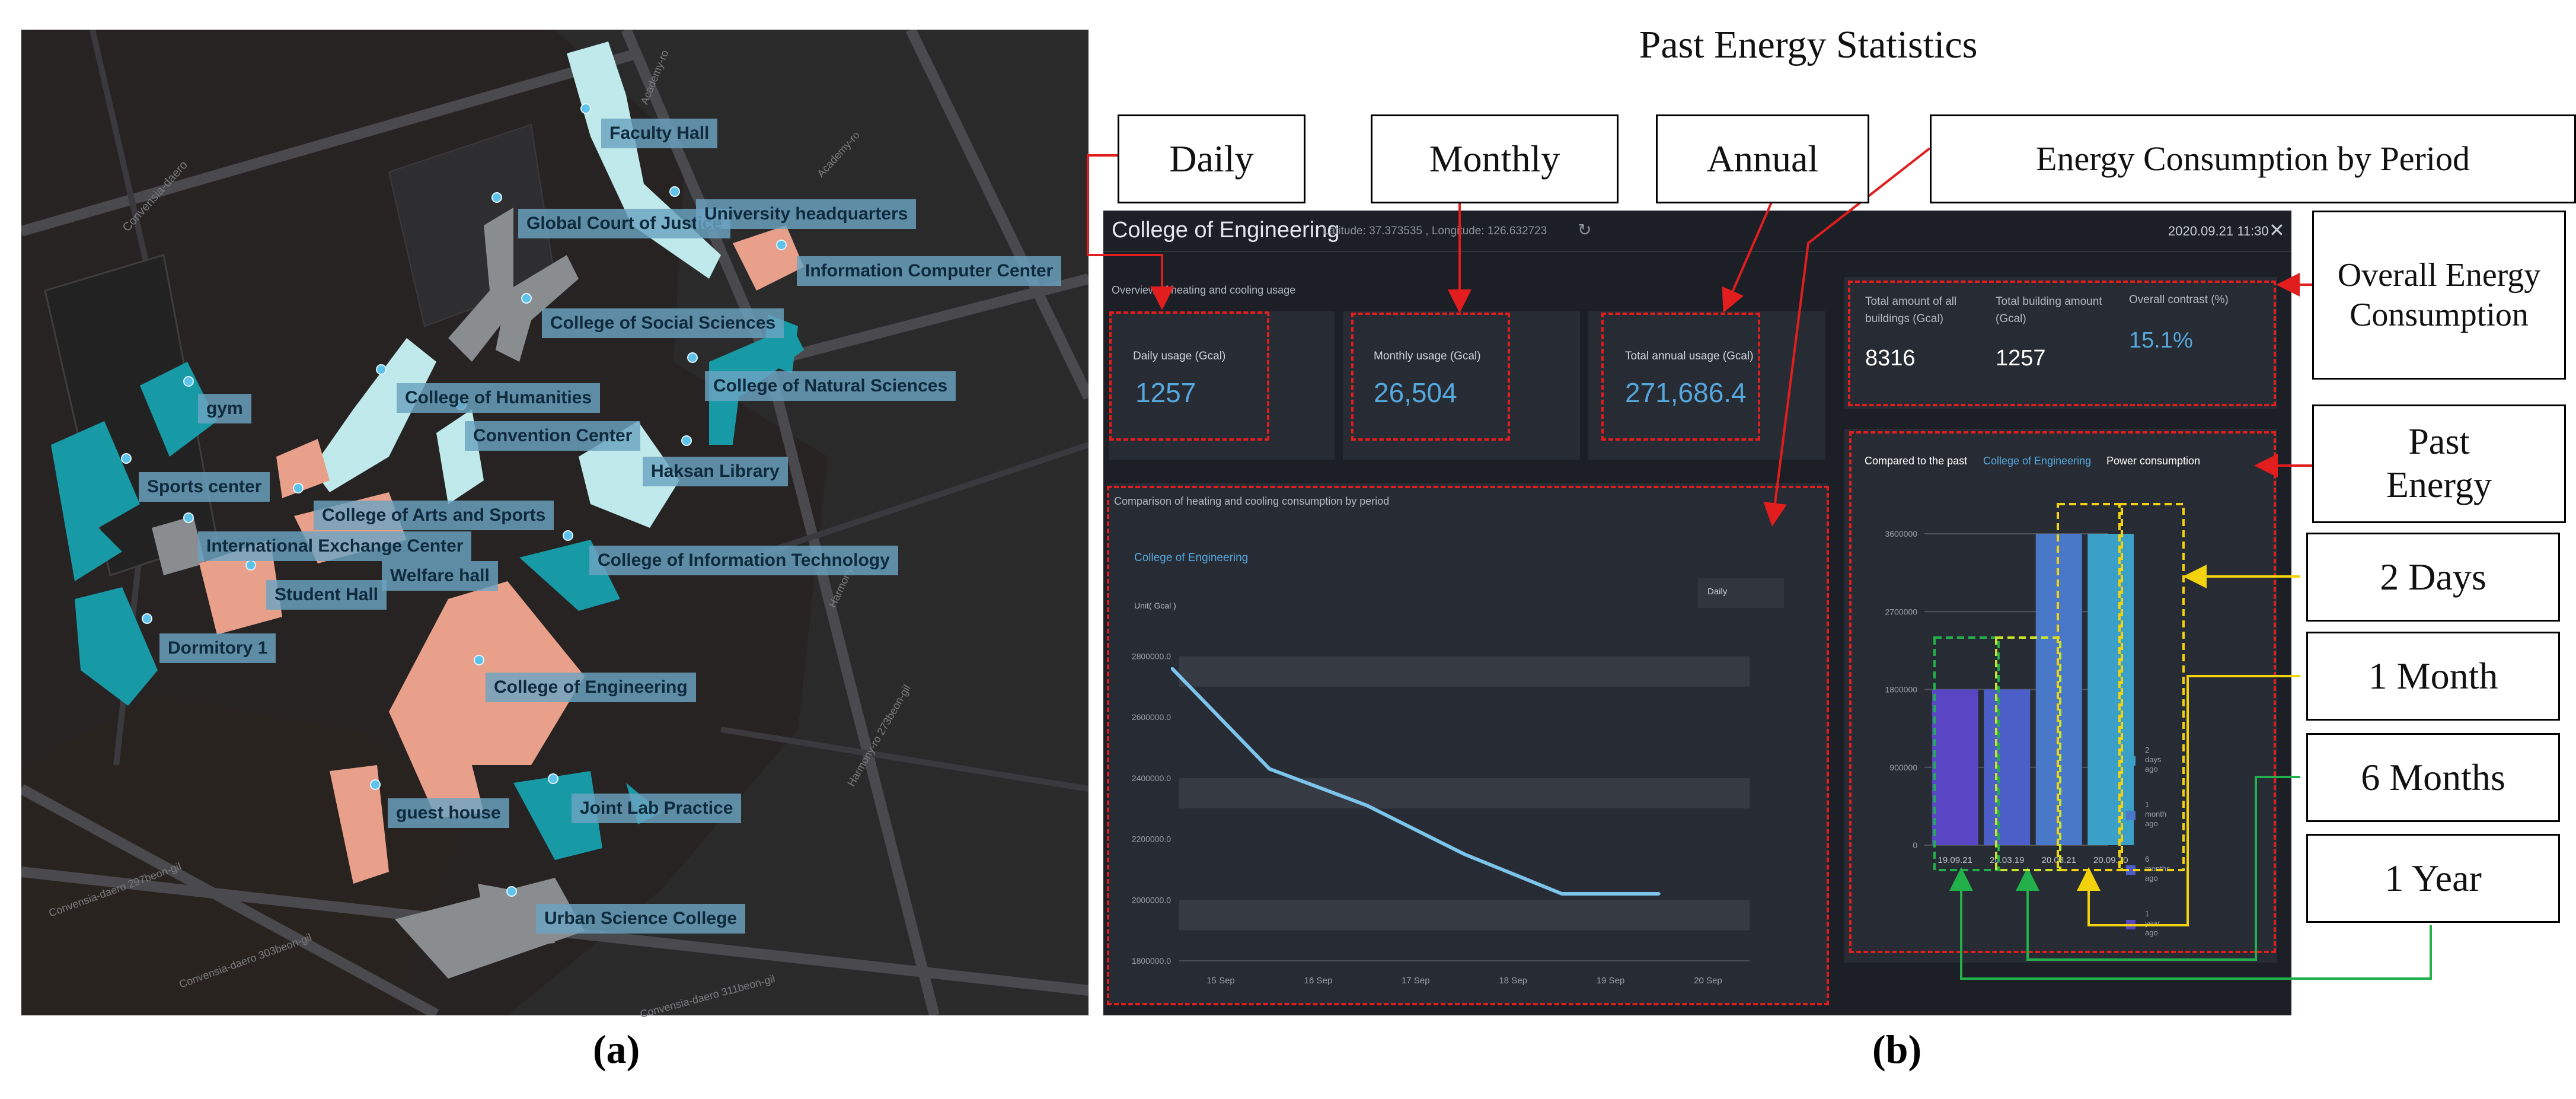  What do you see at coordinates (204, 487) in the screenshot?
I see `building-label-sports-center: Sports center` at bounding box center [204, 487].